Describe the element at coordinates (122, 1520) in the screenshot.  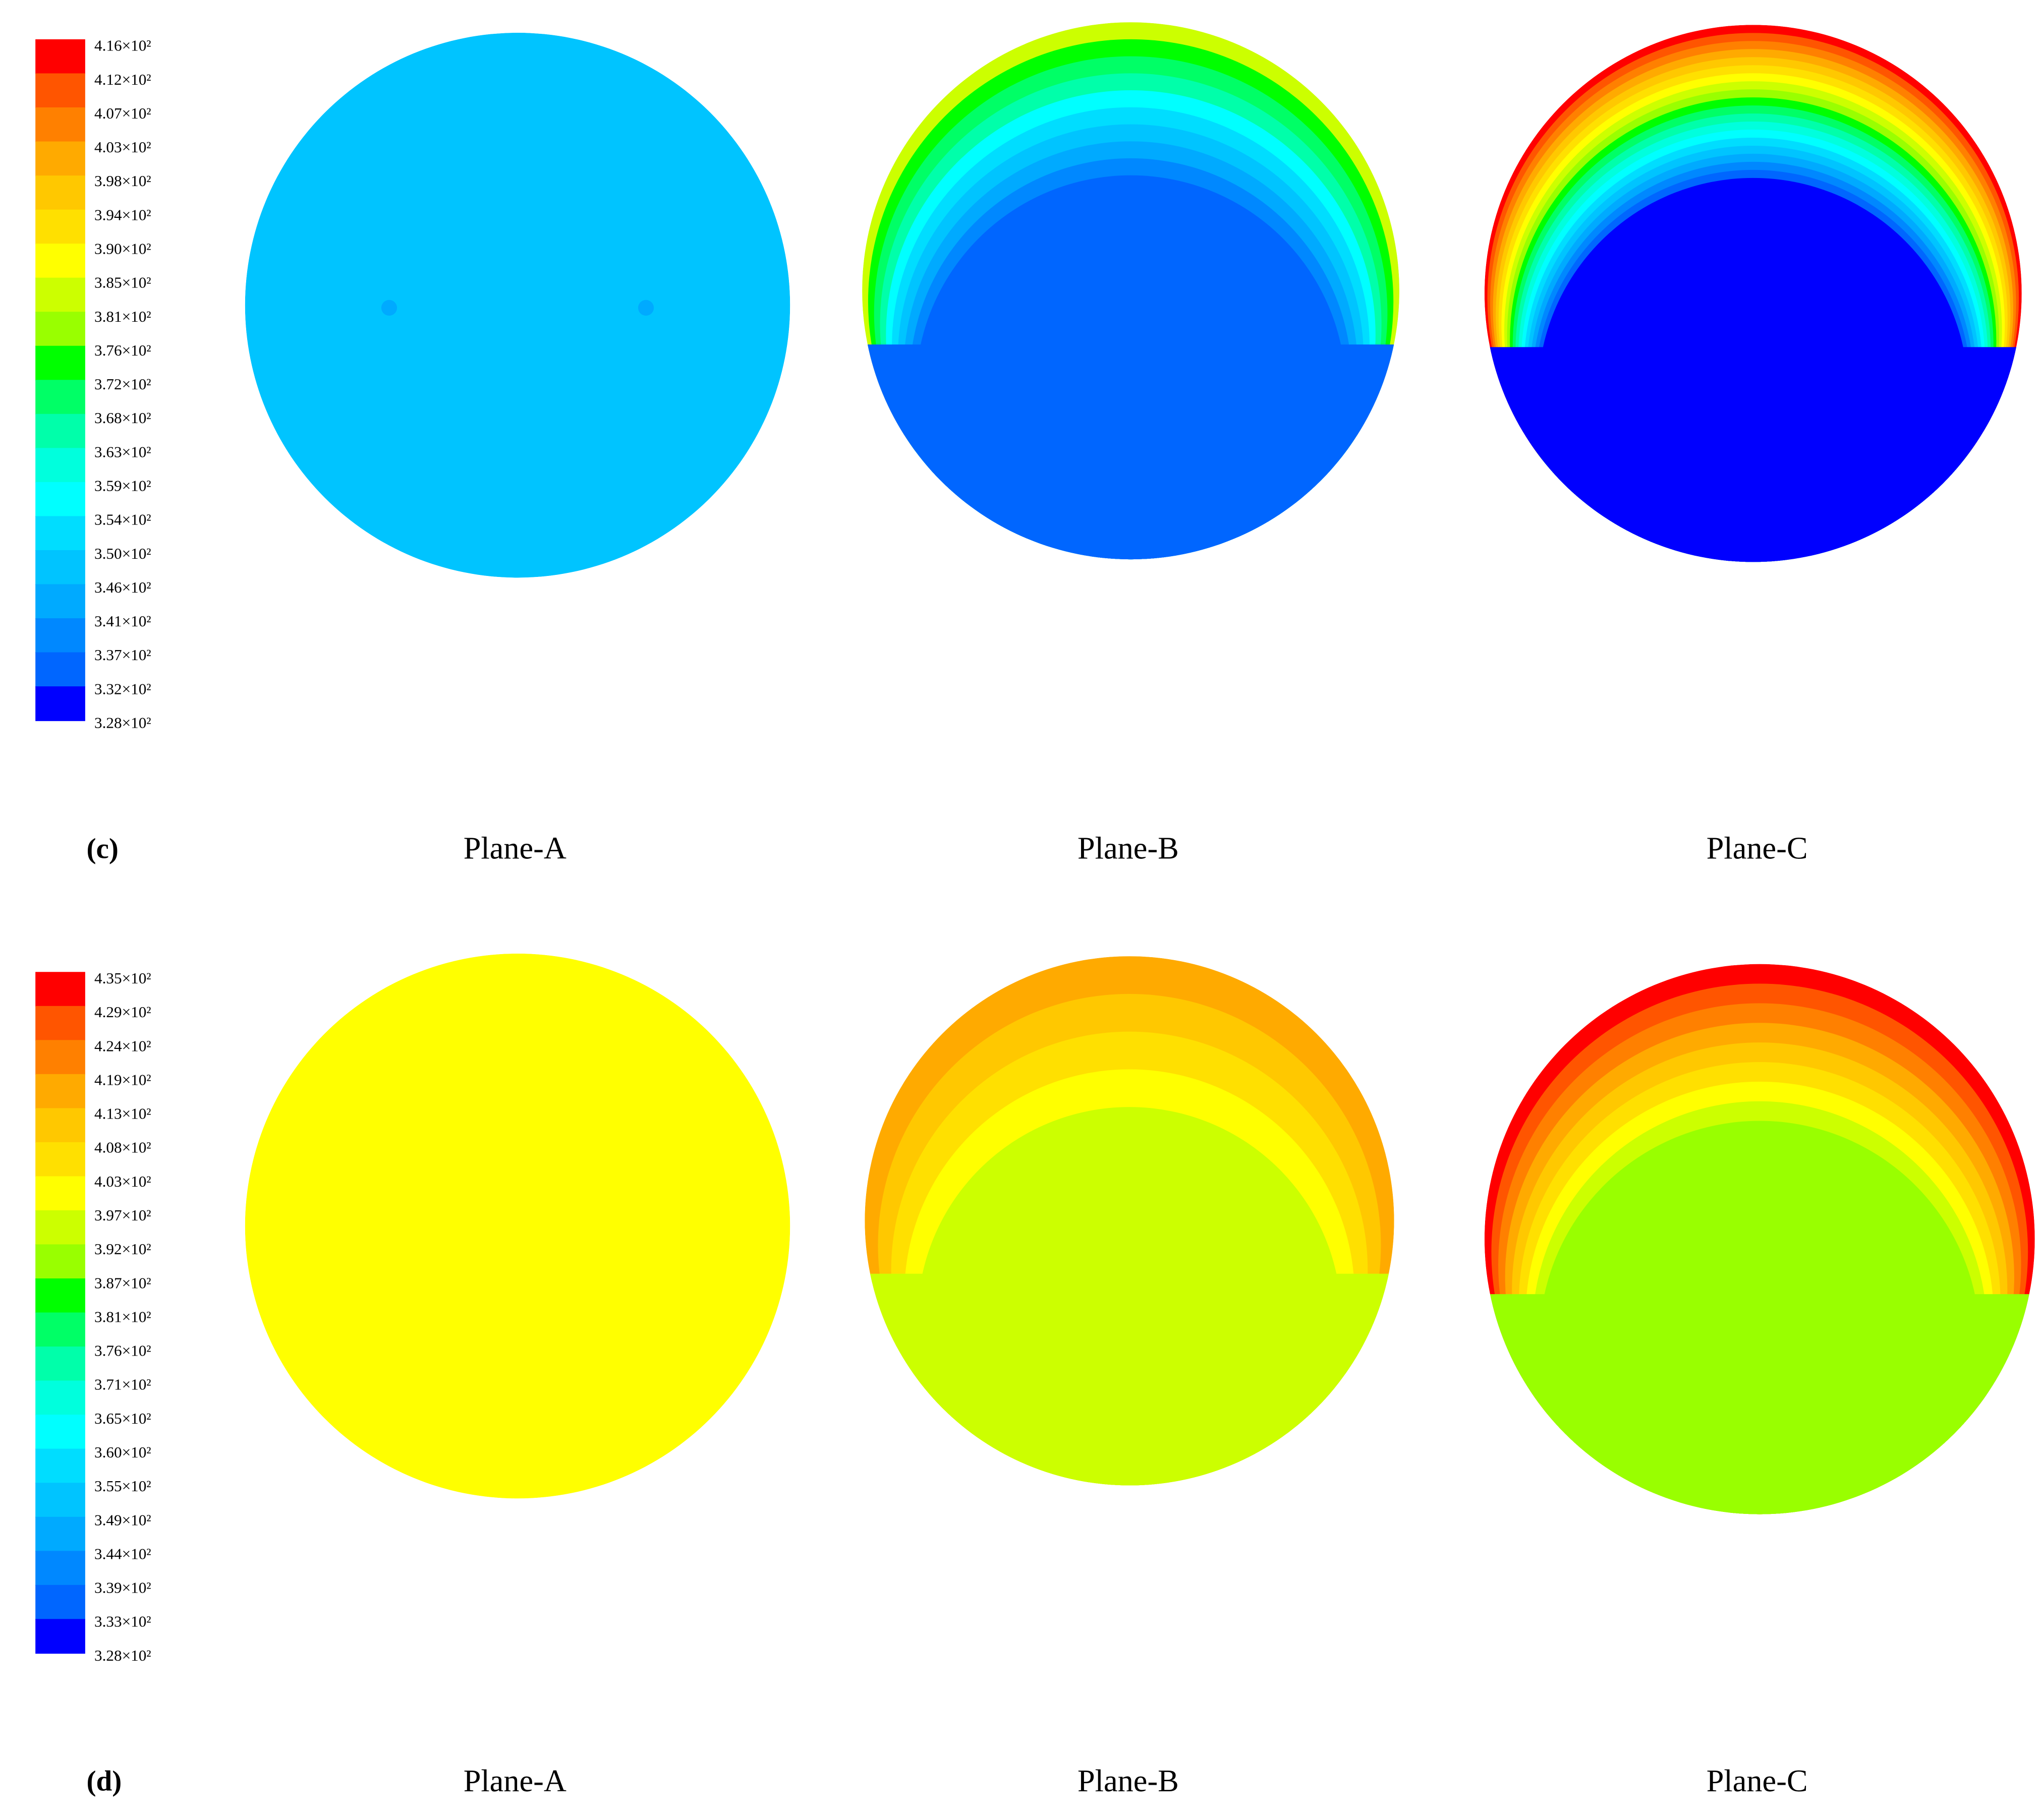
I see `colorbar-label: 3.49×10²` at that location.